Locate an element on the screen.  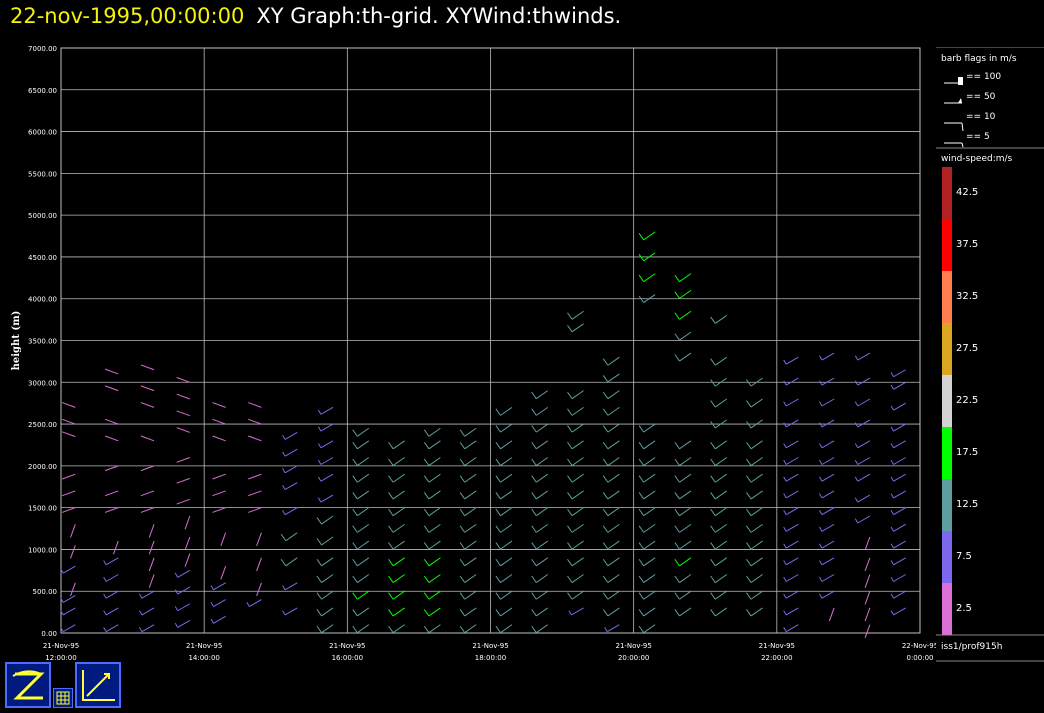
xy-graph-button is located at coordinates (98, 685).